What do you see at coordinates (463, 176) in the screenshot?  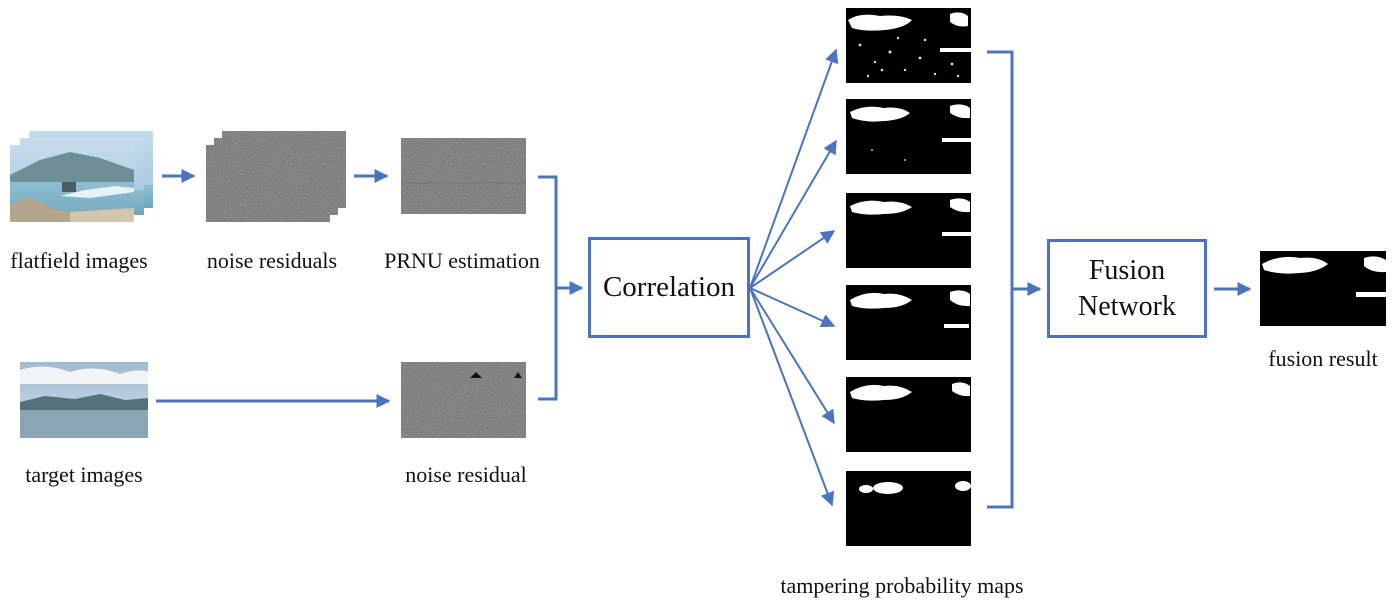 I see `prnu-estimation-image` at bounding box center [463, 176].